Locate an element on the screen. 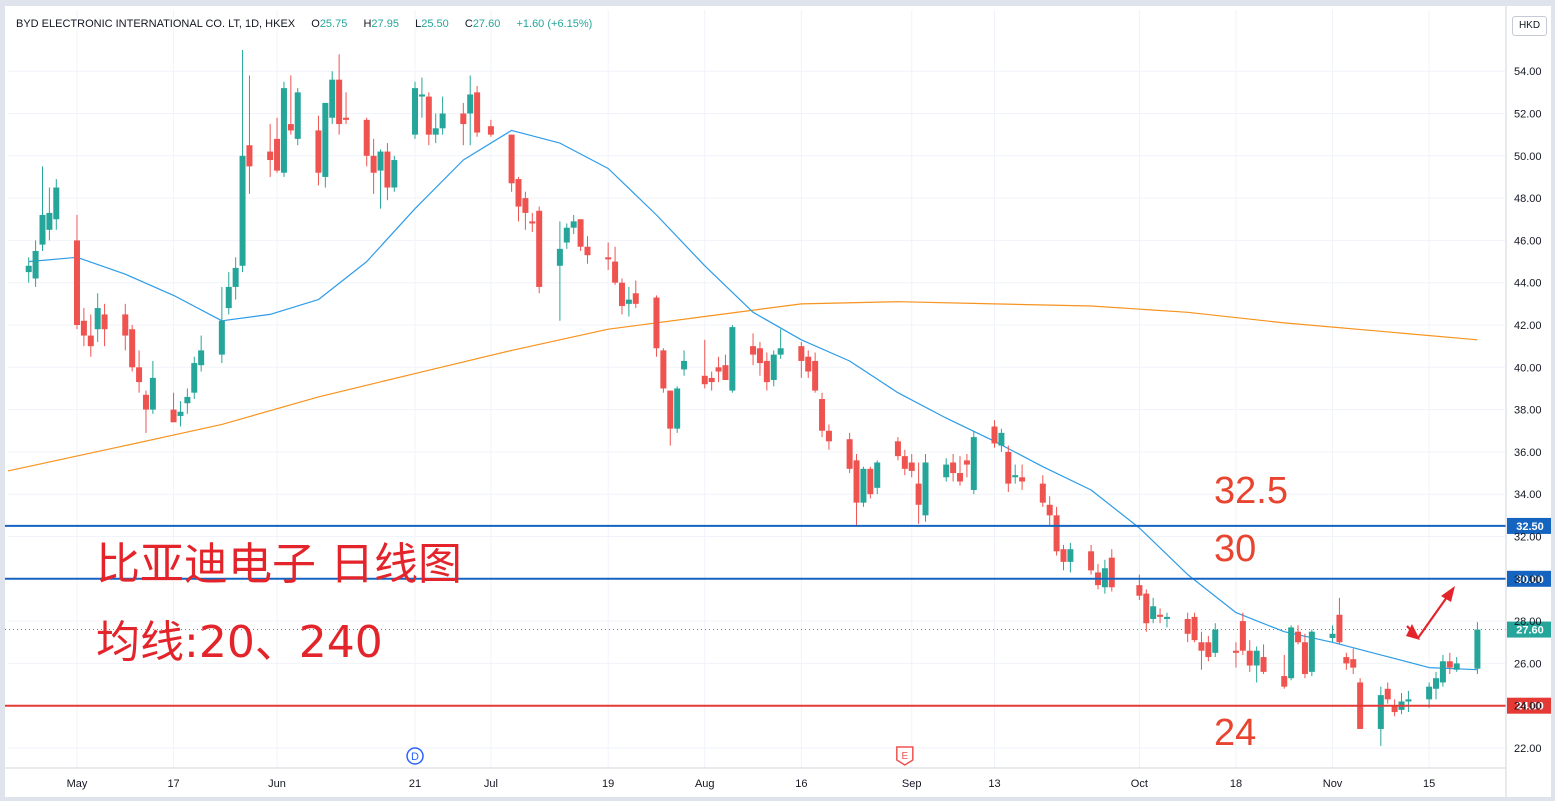  open-value: 25.75 is located at coordinates (333, 24).